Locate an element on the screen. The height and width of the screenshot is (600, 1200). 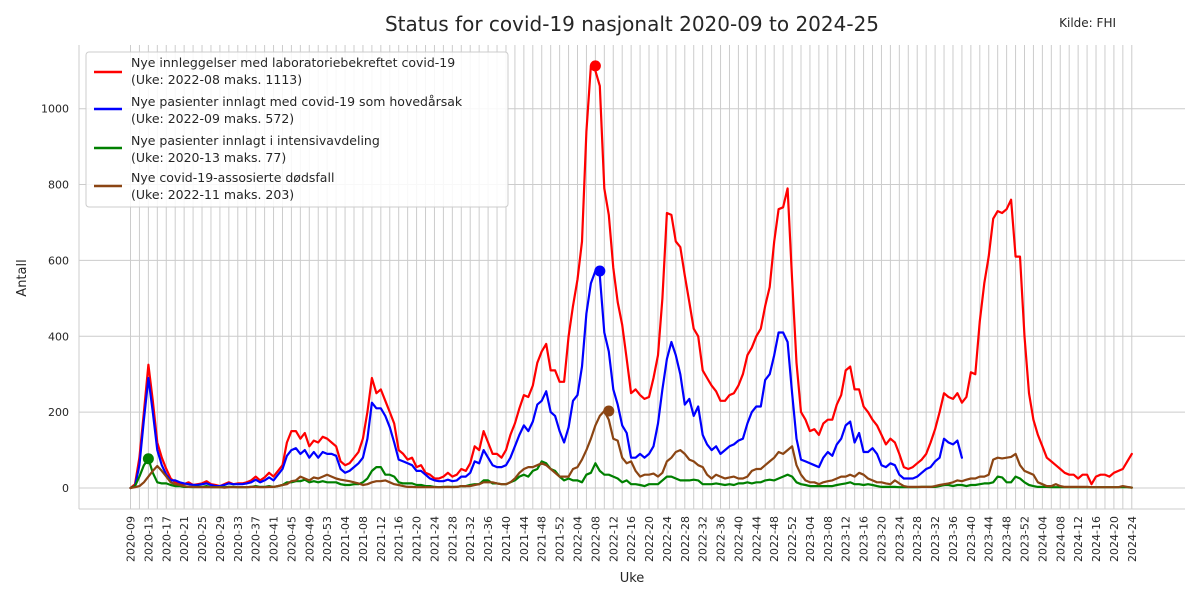
x-tick-label: 2022-40 is located at coordinates (738, 539).